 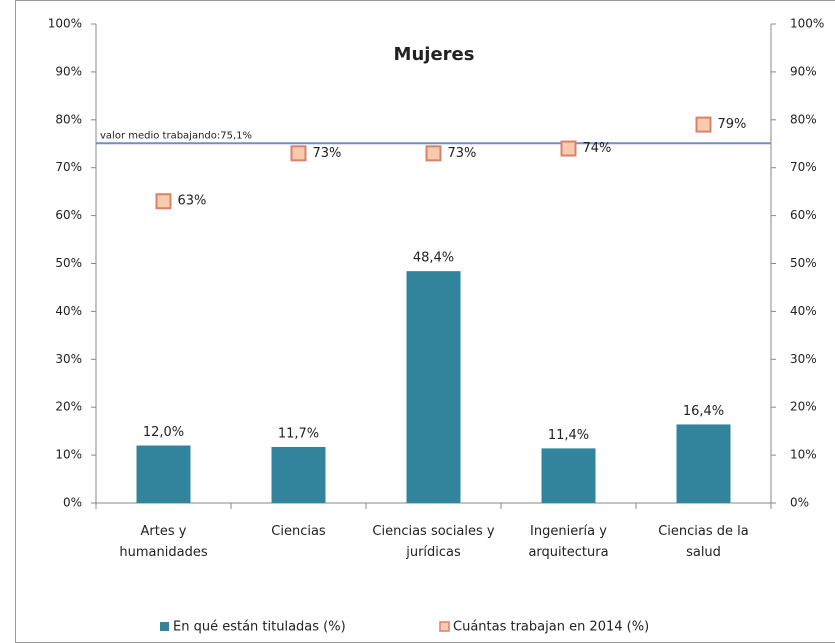 I want to click on bar-value-label: 16,4%, so click(x=703, y=411).